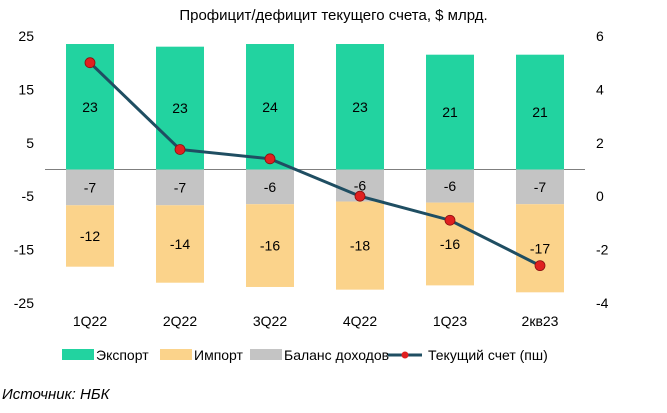  I want to click on y-left-tick: -5, so click(28, 196).